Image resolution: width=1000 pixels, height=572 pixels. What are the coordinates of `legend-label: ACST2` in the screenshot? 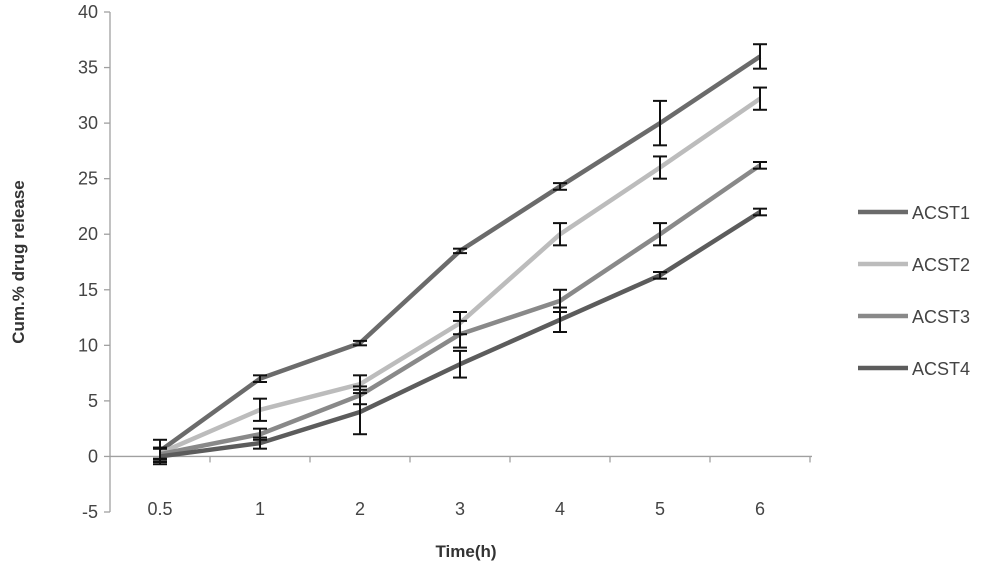 It's located at (941, 265).